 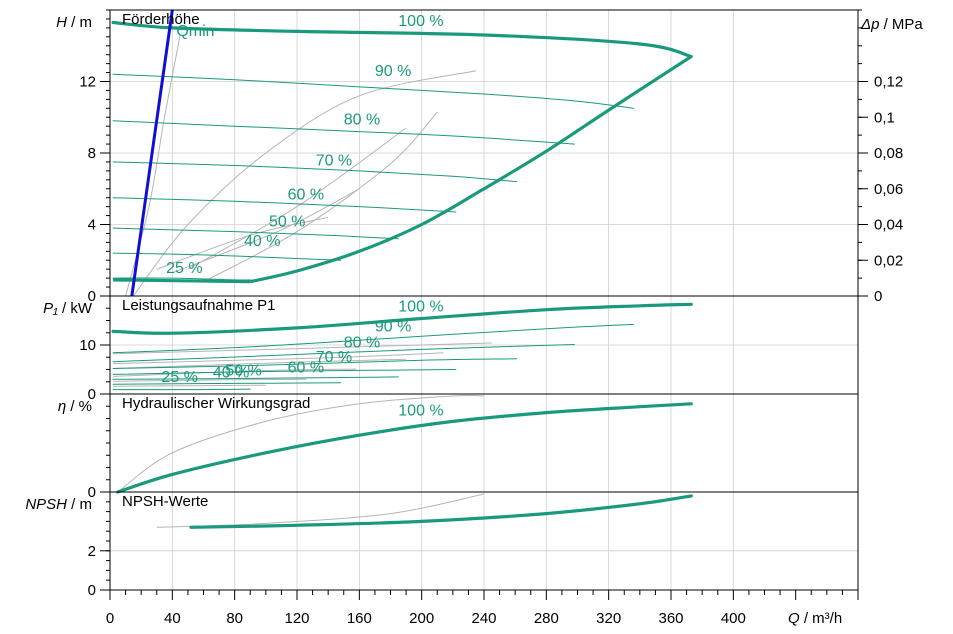 What do you see at coordinates (608, 618) in the screenshot?
I see `x-tick-label: 320` at bounding box center [608, 618].